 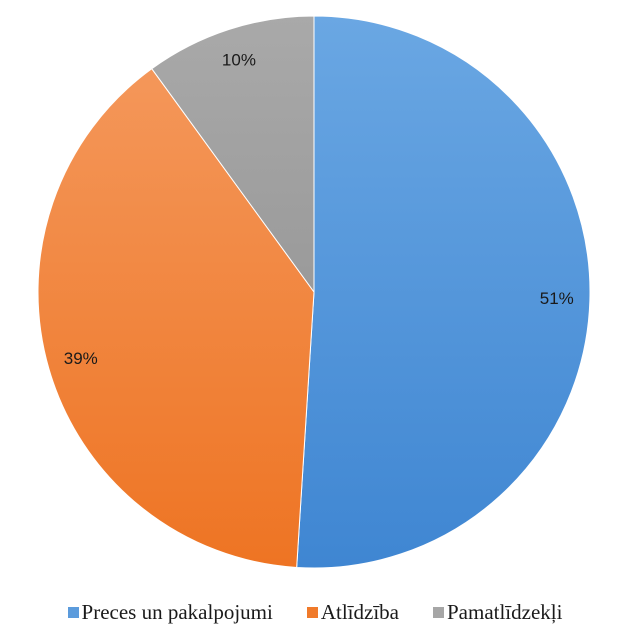 I want to click on legend-swatch-preces, so click(x=73, y=612).